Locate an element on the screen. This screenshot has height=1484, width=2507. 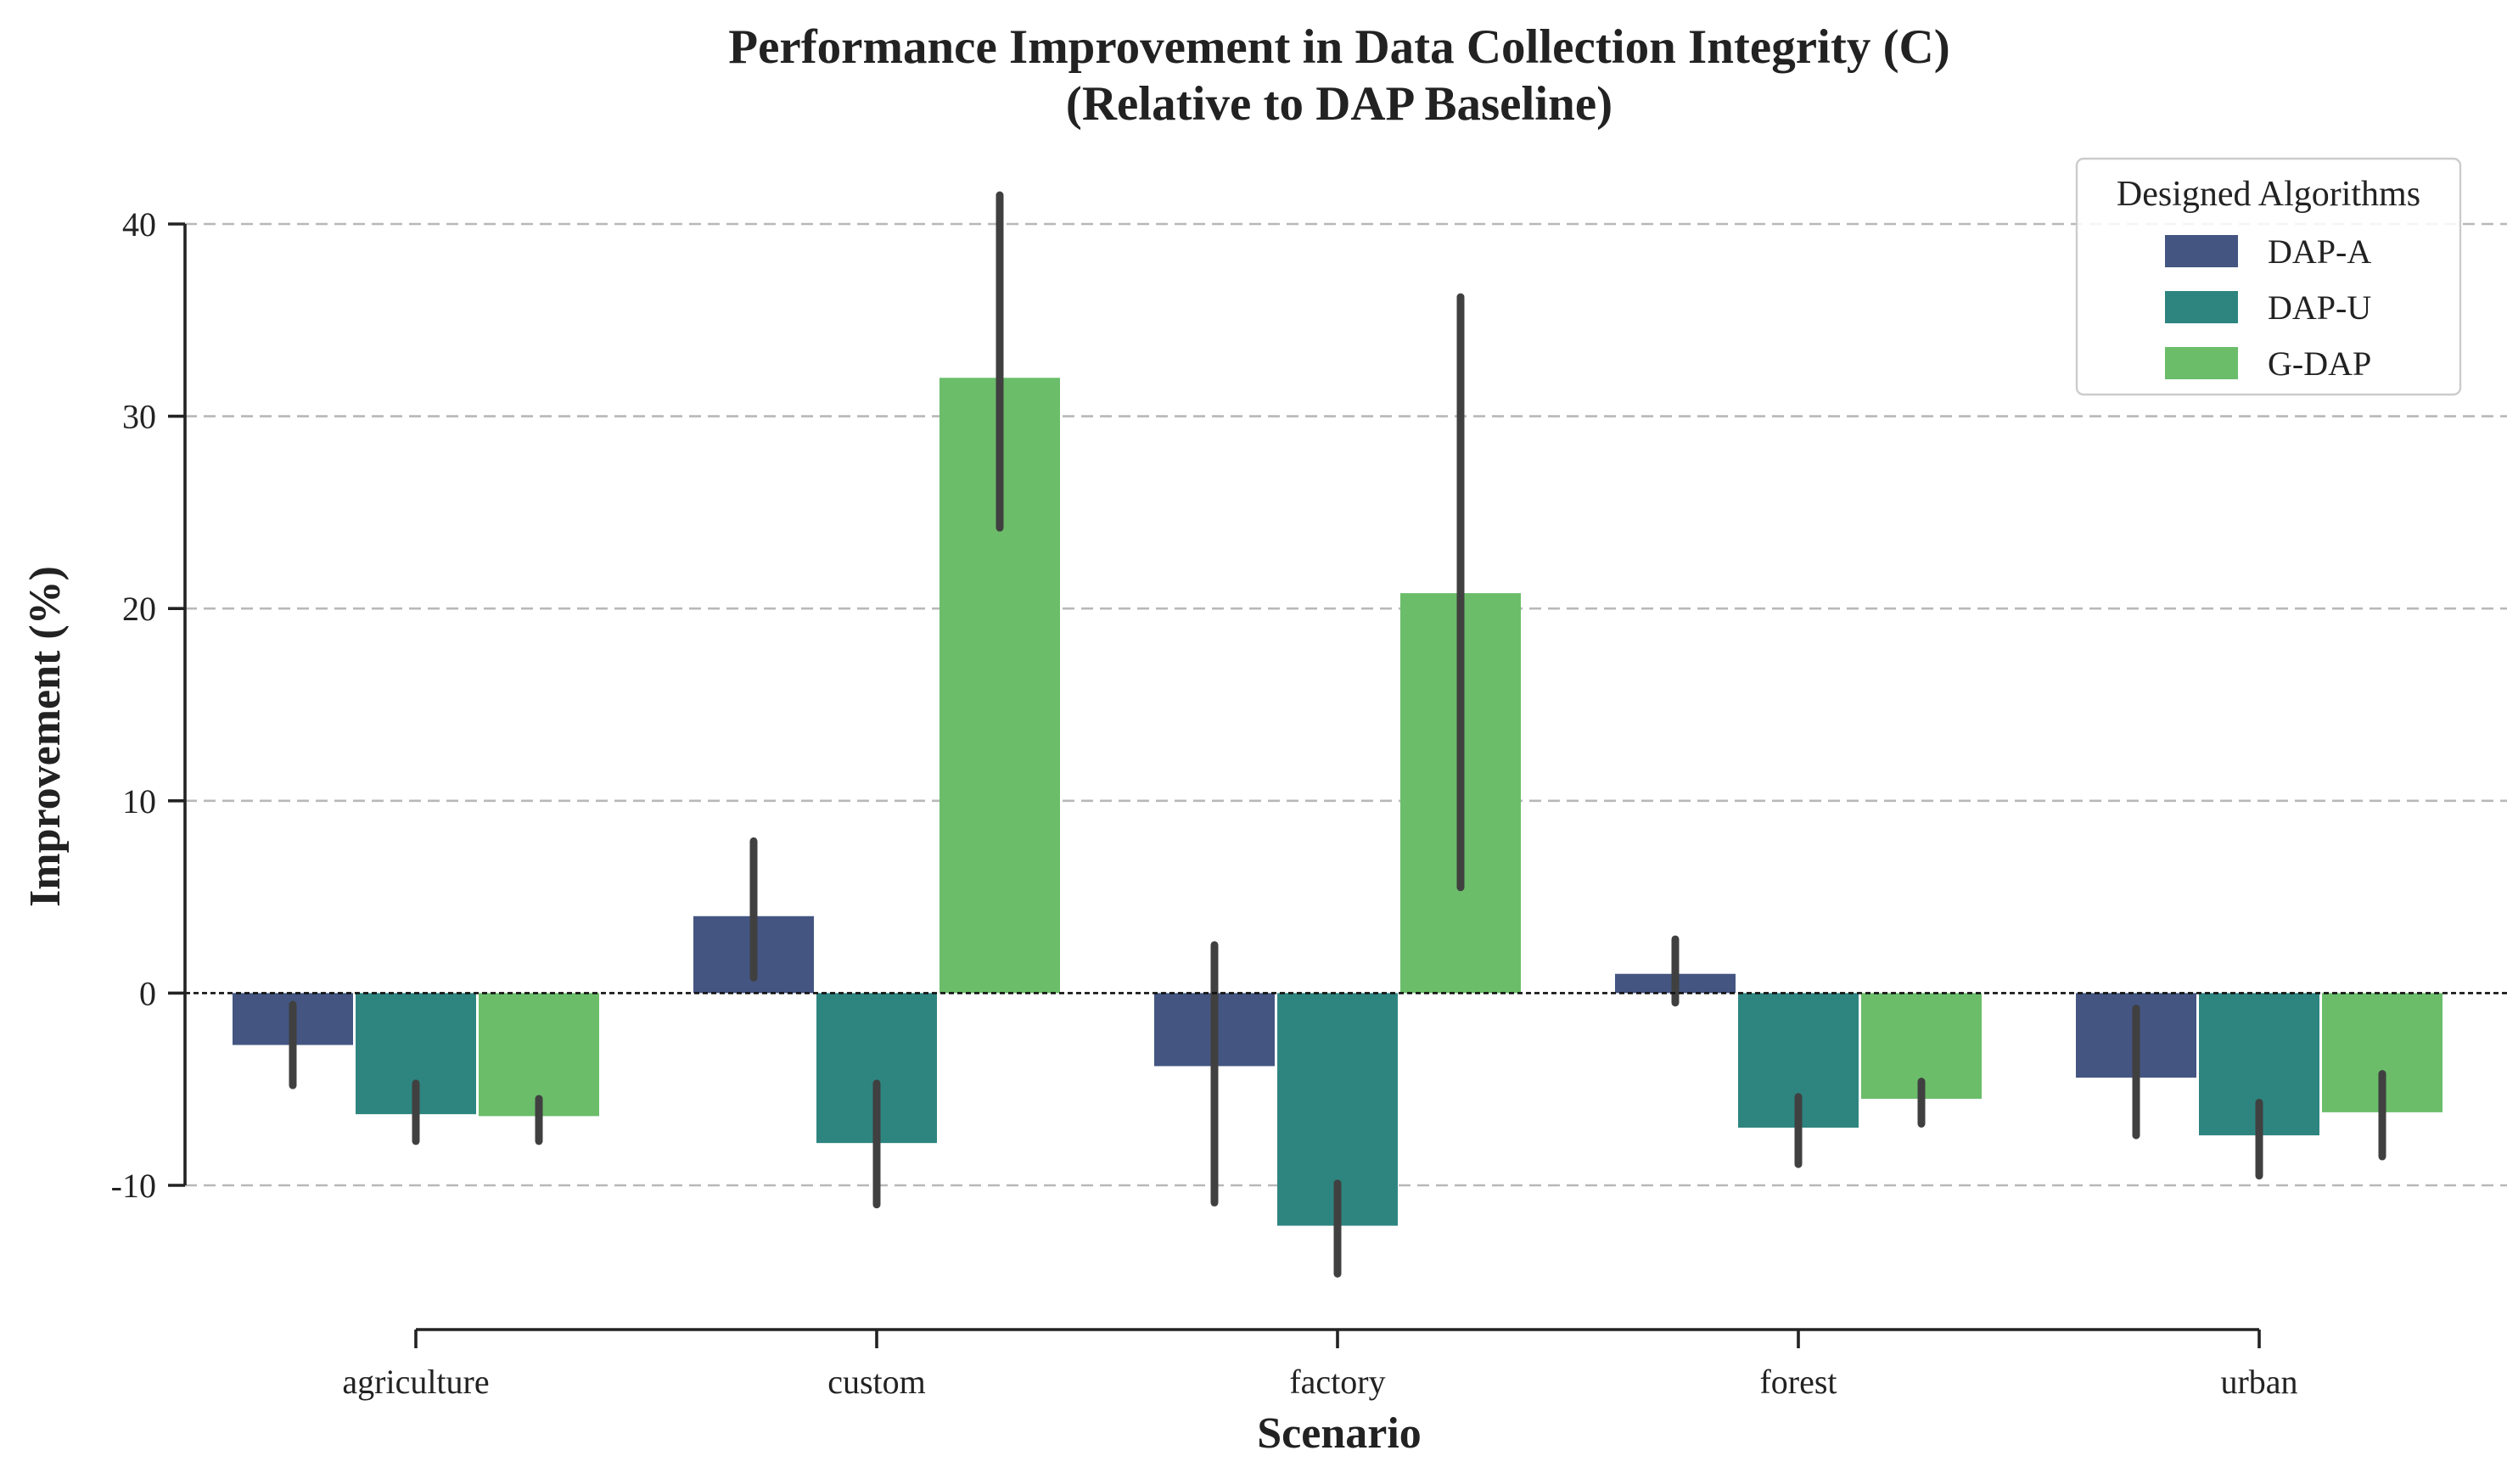
y-tick-label: 30 is located at coordinates (139, 417).